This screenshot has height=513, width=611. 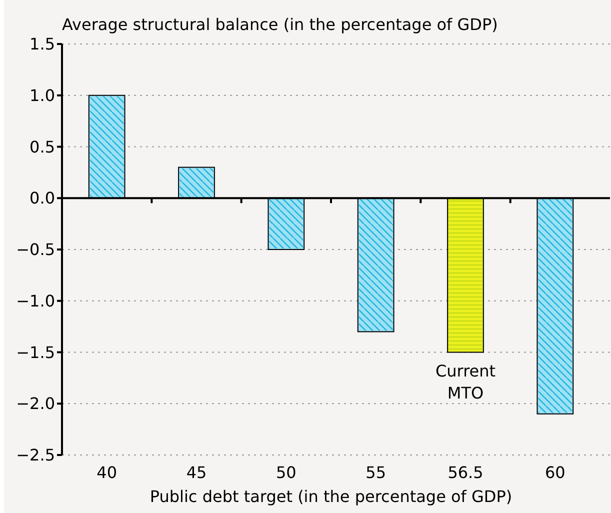 What do you see at coordinates (42, 198) in the screenshot?
I see `y-tick-label: 0.0` at bounding box center [42, 198].